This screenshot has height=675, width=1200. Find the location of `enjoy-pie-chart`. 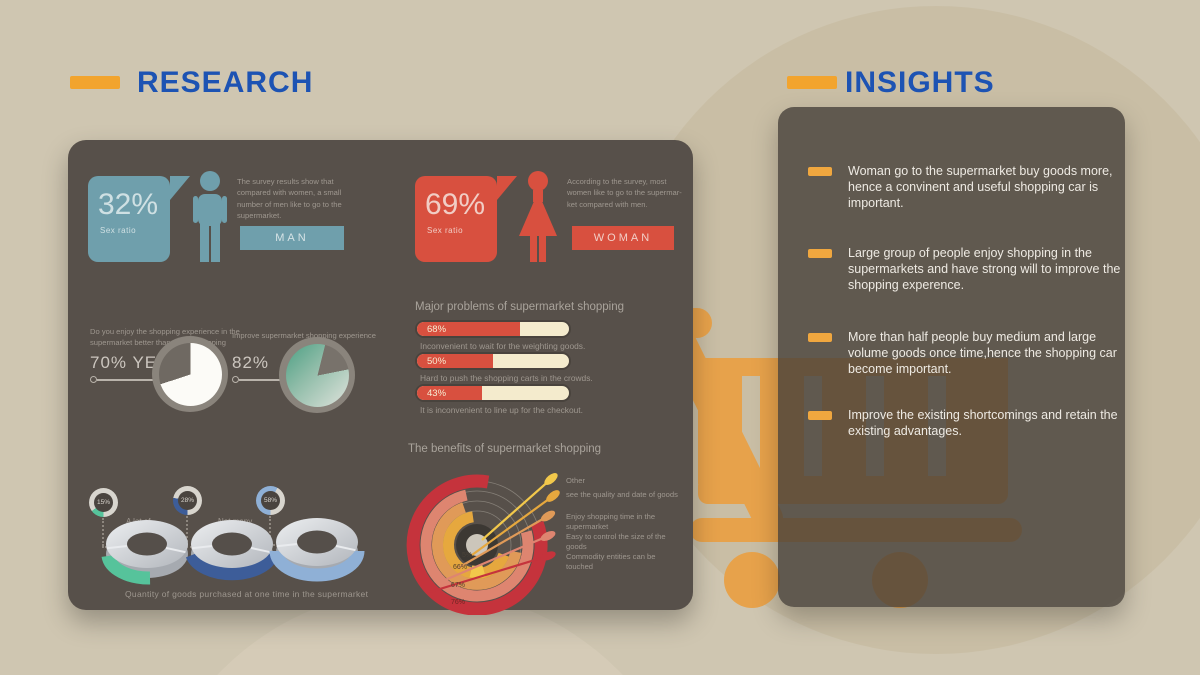

enjoy-pie-chart is located at coordinates (190, 374).